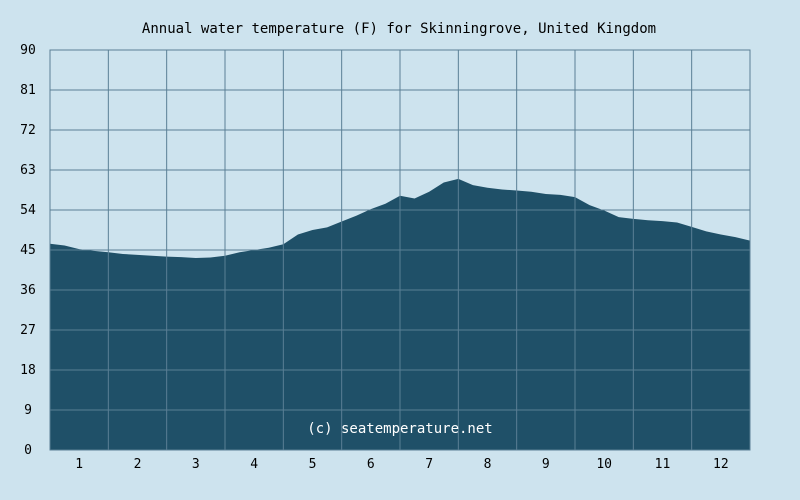 This screenshot has height=500, width=800. Describe the element at coordinates (399, 429) in the screenshot. I see `watermark-text: (c) seatemperature.net` at that location.